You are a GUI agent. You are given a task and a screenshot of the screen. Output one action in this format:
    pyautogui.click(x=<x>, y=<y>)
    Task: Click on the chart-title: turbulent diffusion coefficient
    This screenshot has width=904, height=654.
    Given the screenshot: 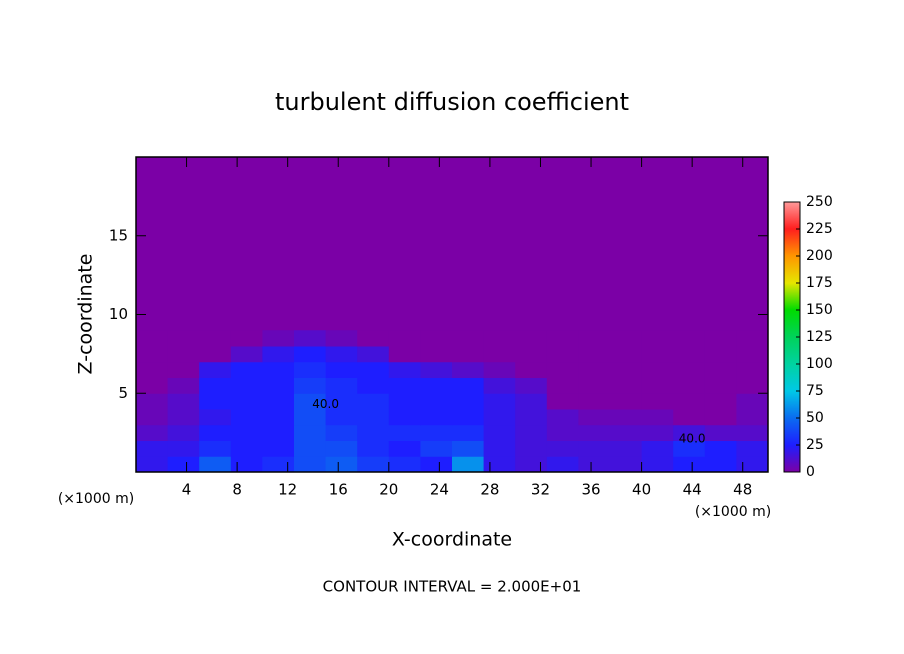 What is the action you would take?
    pyautogui.click(x=452, y=102)
    